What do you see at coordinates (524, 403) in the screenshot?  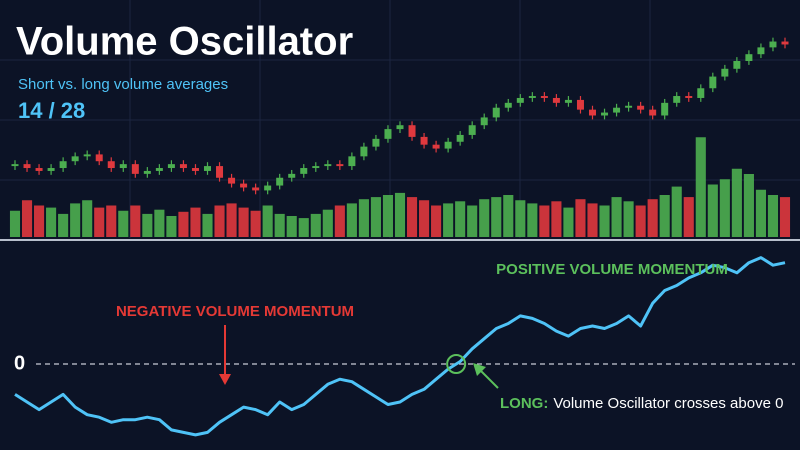 I see `signal-label: LONG:` at bounding box center [524, 403].